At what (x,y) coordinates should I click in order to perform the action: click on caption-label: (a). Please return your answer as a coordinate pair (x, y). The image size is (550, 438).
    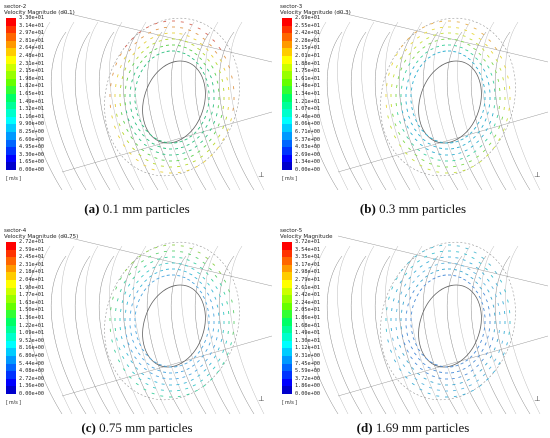
    Looking at the image, I should click on (92, 208).